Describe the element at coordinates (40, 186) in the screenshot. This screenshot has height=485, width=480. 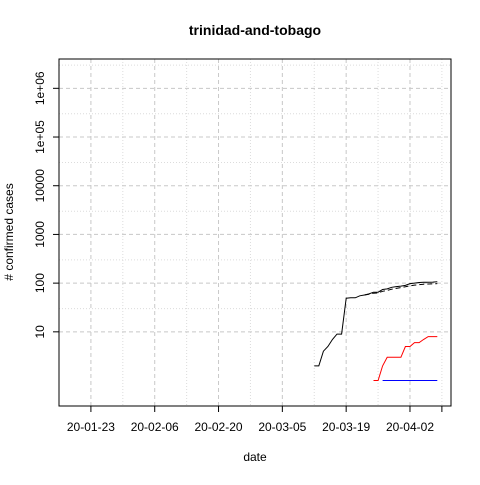
I see `y-tick-label: 10000` at that location.